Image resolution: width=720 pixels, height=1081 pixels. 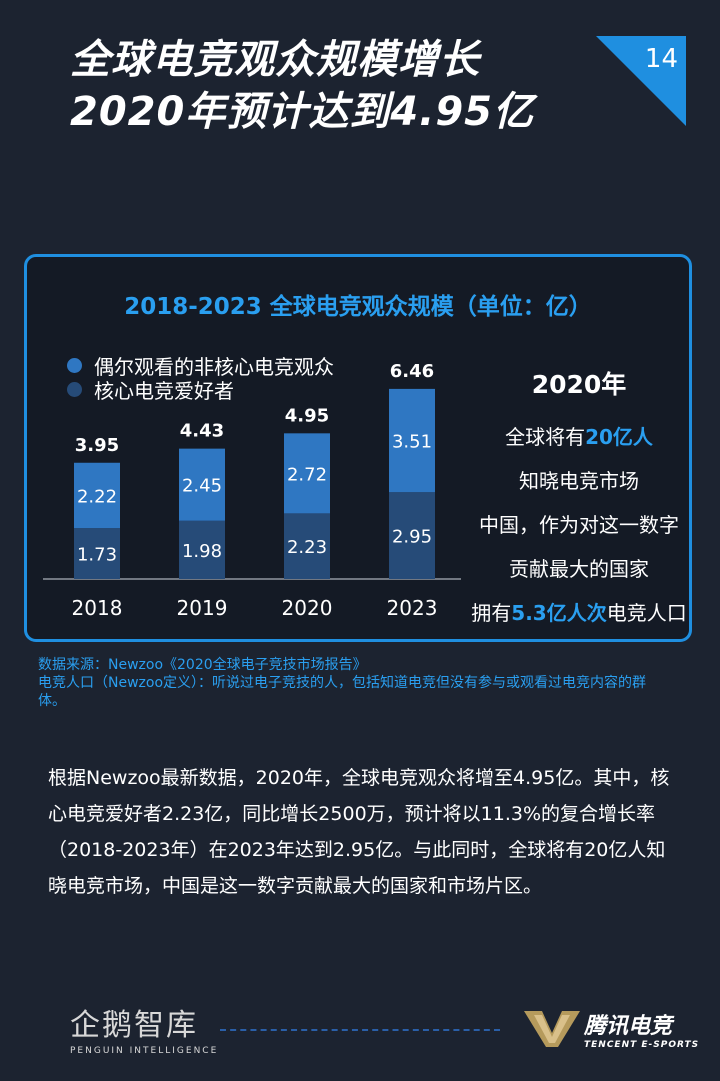 What do you see at coordinates (97, 445) in the screenshot?
I see `bar-label-total: 3.95` at bounding box center [97, 445].